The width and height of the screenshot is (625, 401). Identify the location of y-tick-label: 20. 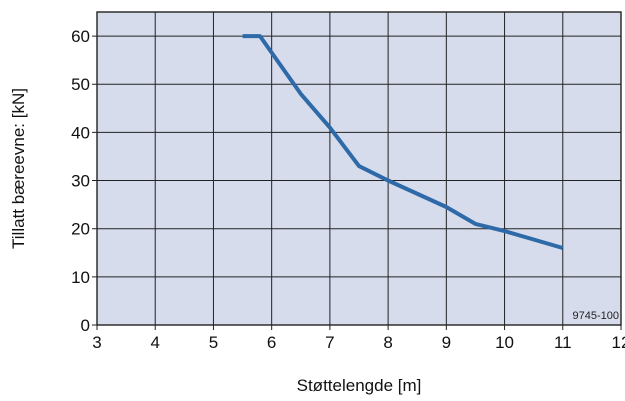
(80, 229).